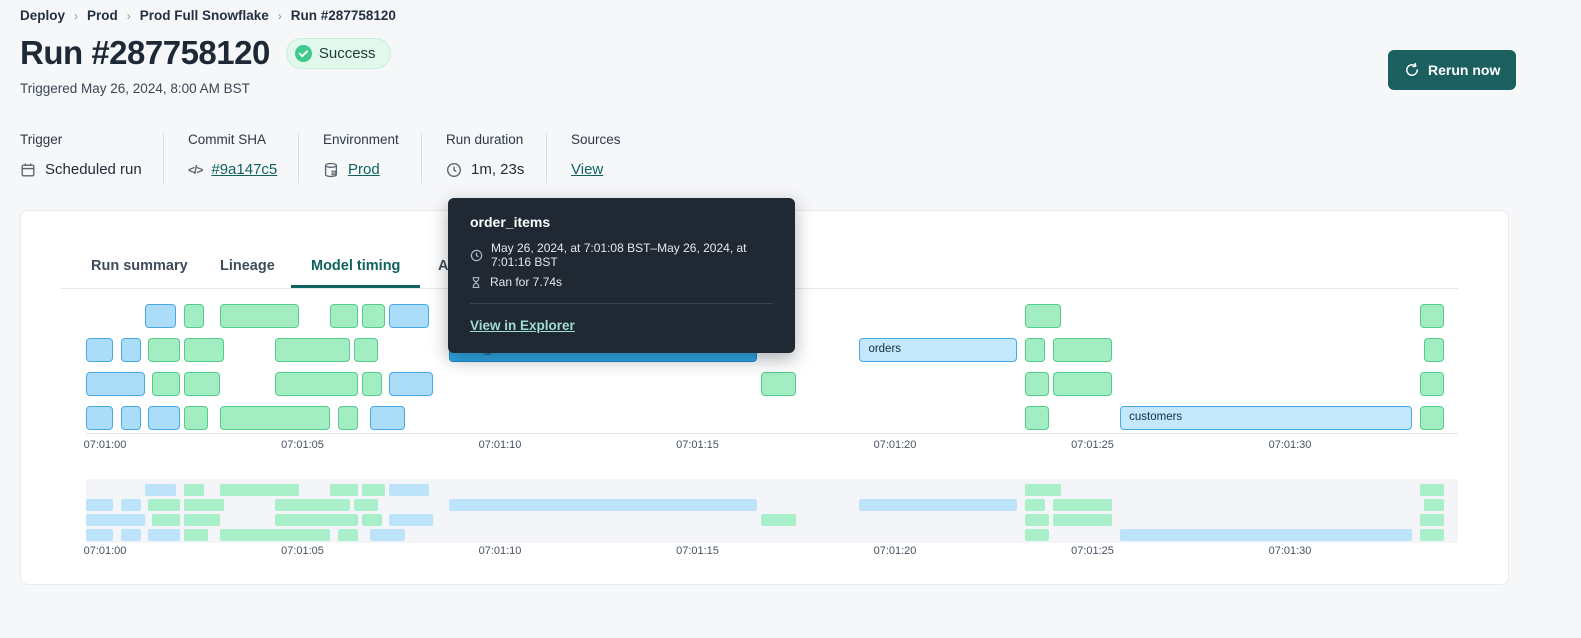 The height and width of the screenshot is (638, 1581). I want to click on axis-tick-label: 07:01:10, so click(500, 551).